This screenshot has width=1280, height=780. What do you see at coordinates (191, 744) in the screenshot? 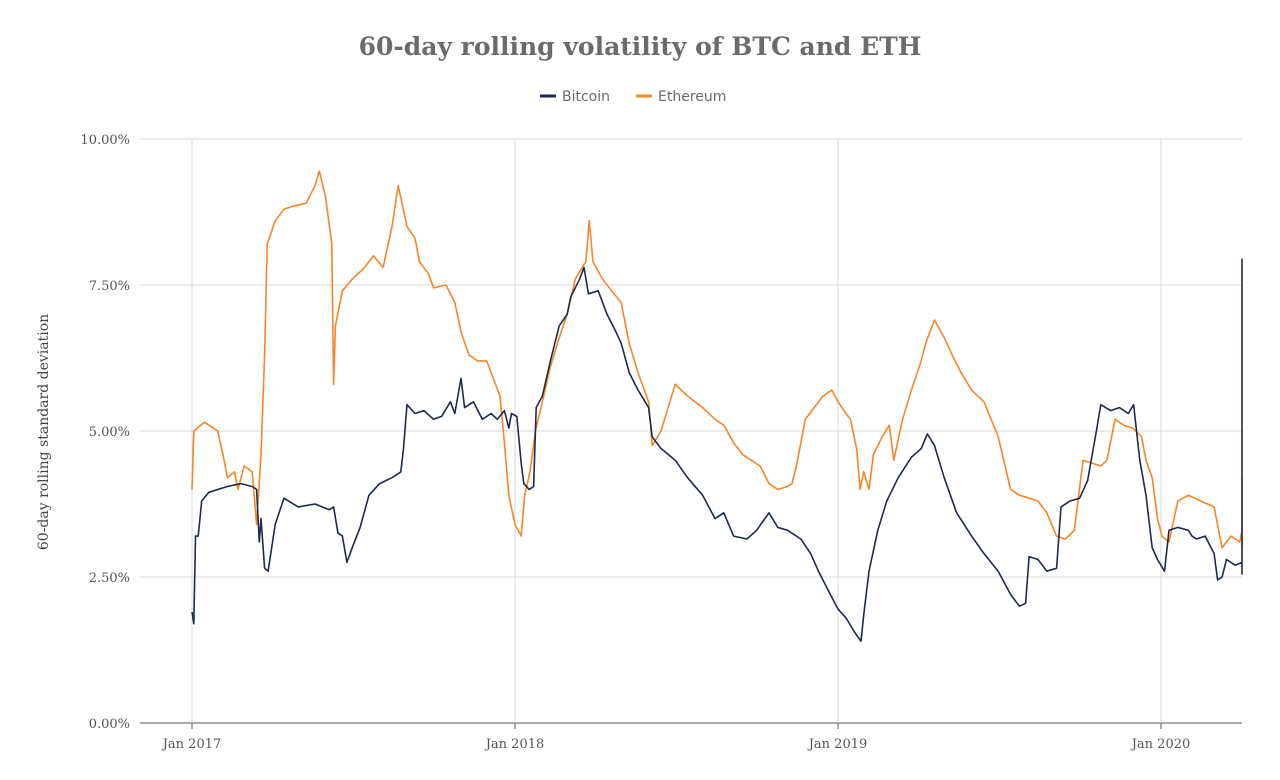
I see `x-tick-label: Jan 2017` at bounding box center [191, 744].